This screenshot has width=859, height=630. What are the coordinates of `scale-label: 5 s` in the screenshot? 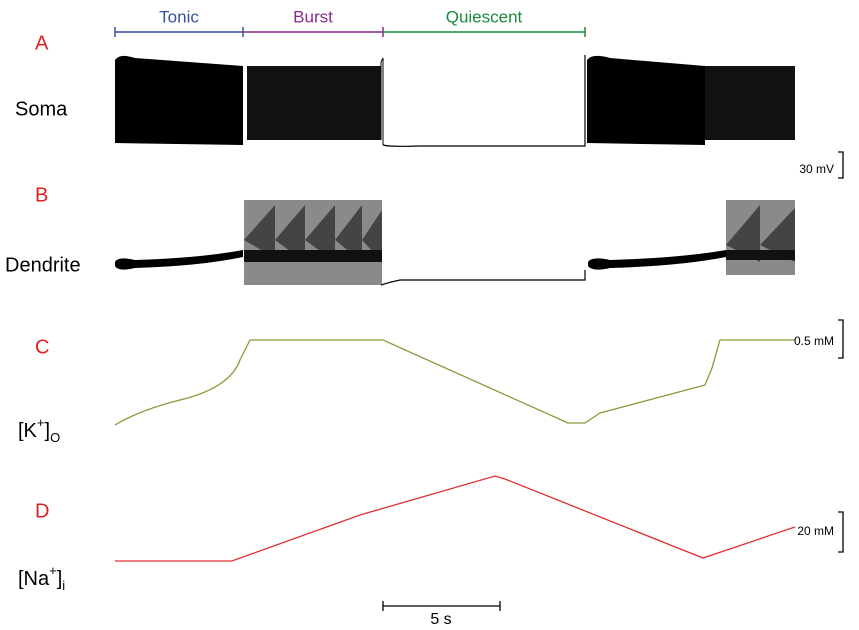 It's located at (440, 619).